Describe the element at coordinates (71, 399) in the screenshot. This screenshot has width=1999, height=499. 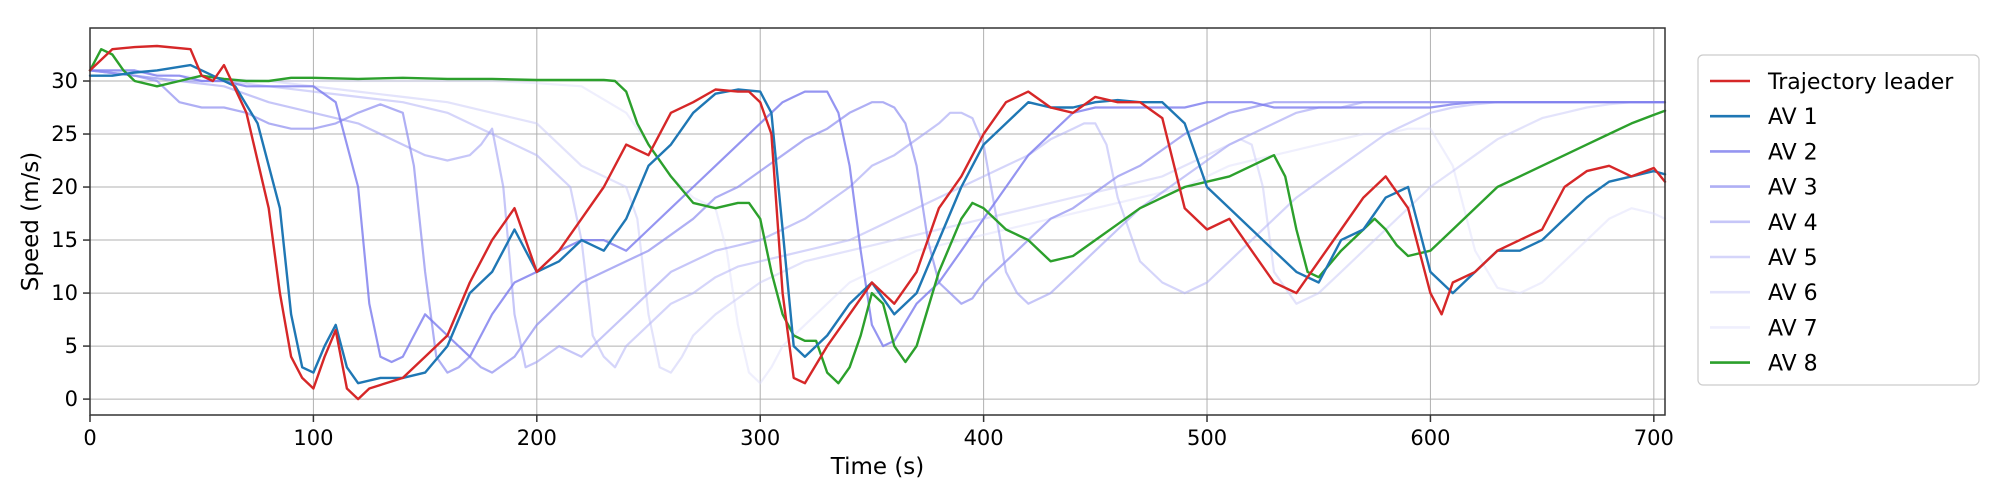
I see `y-tick-label: 0` at that location.